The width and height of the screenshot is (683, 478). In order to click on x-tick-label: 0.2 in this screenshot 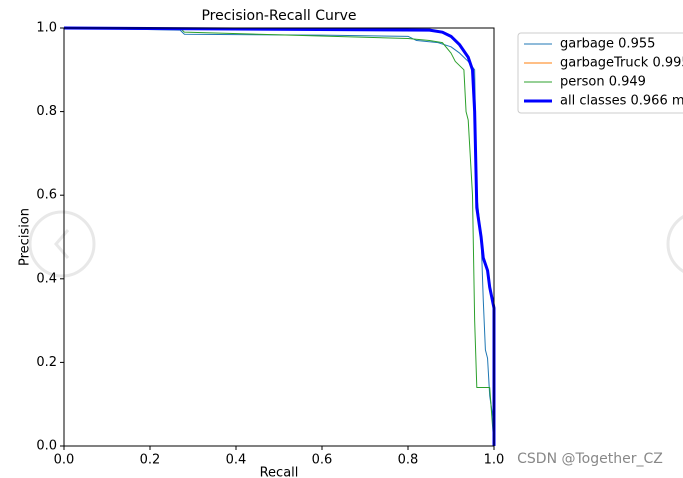, I will do `click(150, 460)`.